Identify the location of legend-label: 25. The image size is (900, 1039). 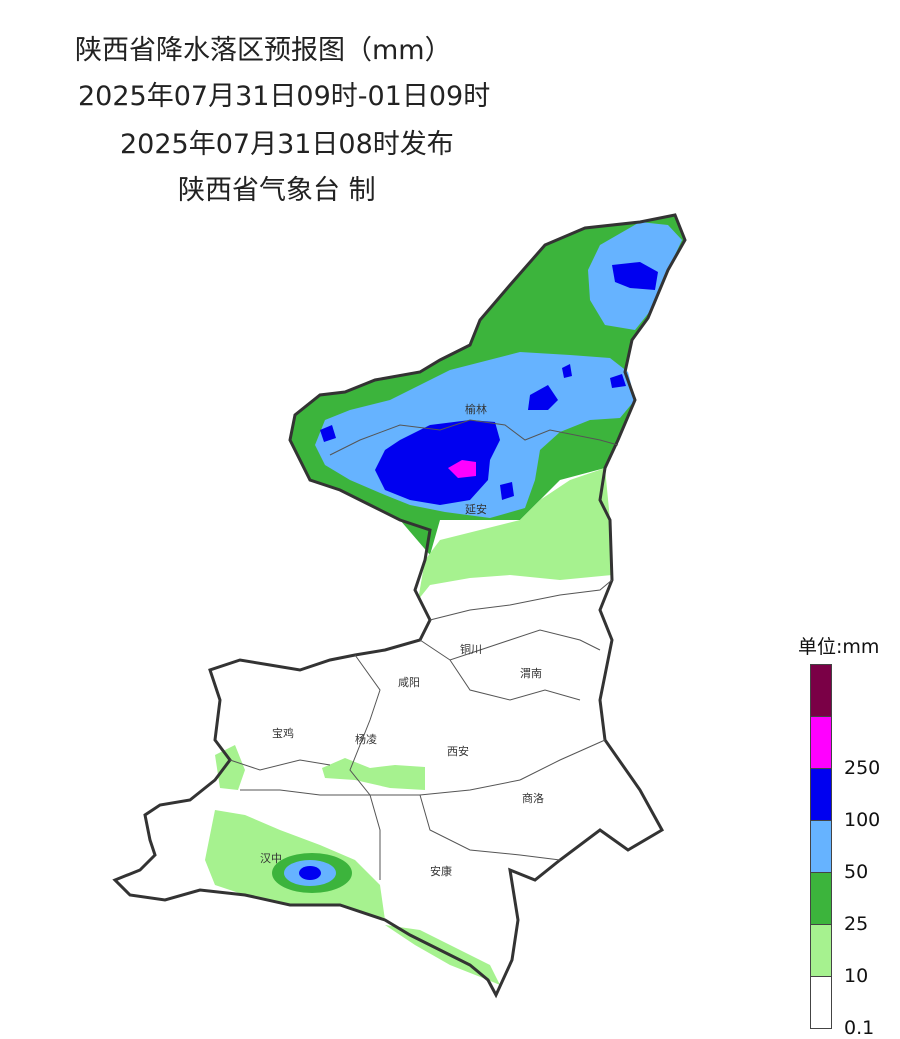
(856, 924).